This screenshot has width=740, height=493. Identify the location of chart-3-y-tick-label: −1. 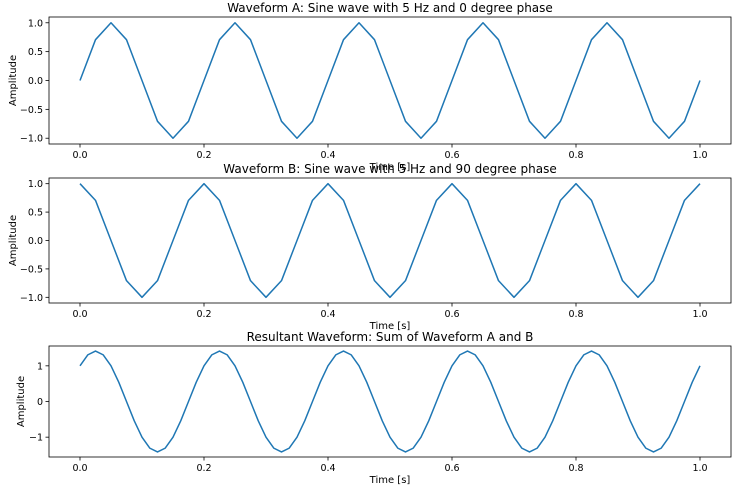
(36, 438).